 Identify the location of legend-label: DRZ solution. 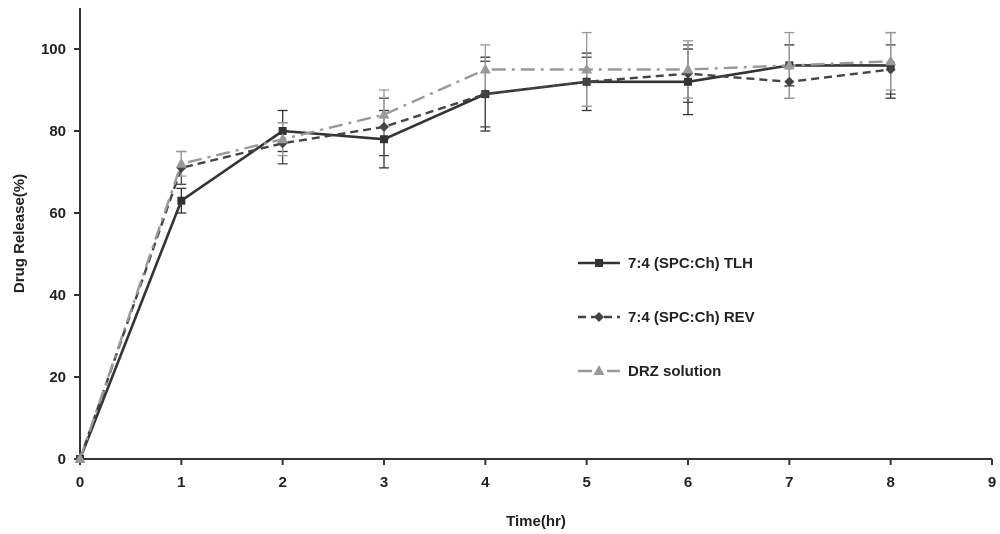
(674, 371).